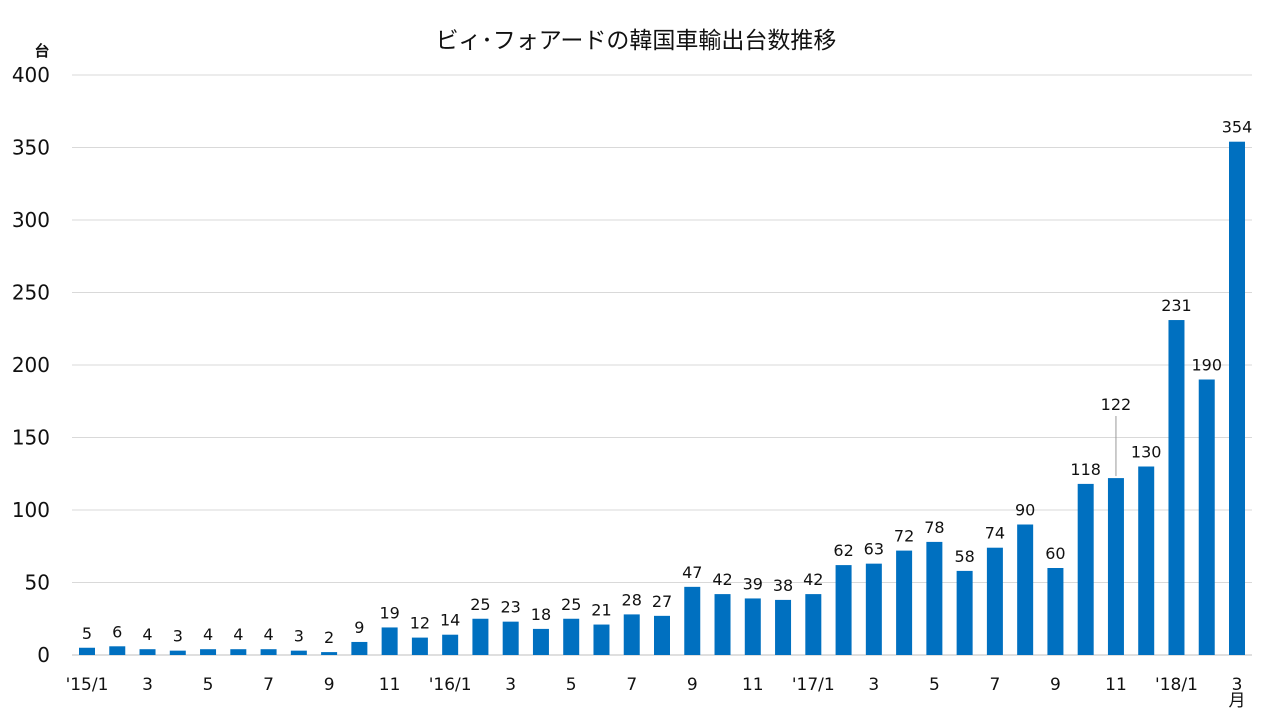 This screenshot has width=1280, height=720. What do you see at coordinates (632, 599) in the screenshot?
I see `data-label: 28` at bounding box center [632, 599].